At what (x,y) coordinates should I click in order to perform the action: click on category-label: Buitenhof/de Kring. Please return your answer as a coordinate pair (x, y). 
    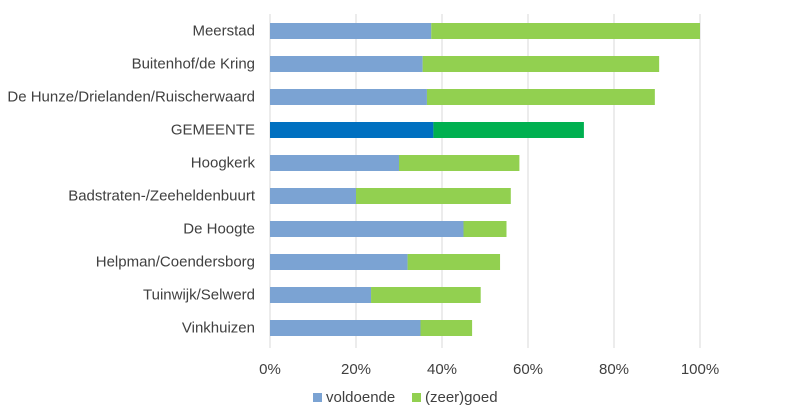
    Looking at the image, I should click on (193, 64).